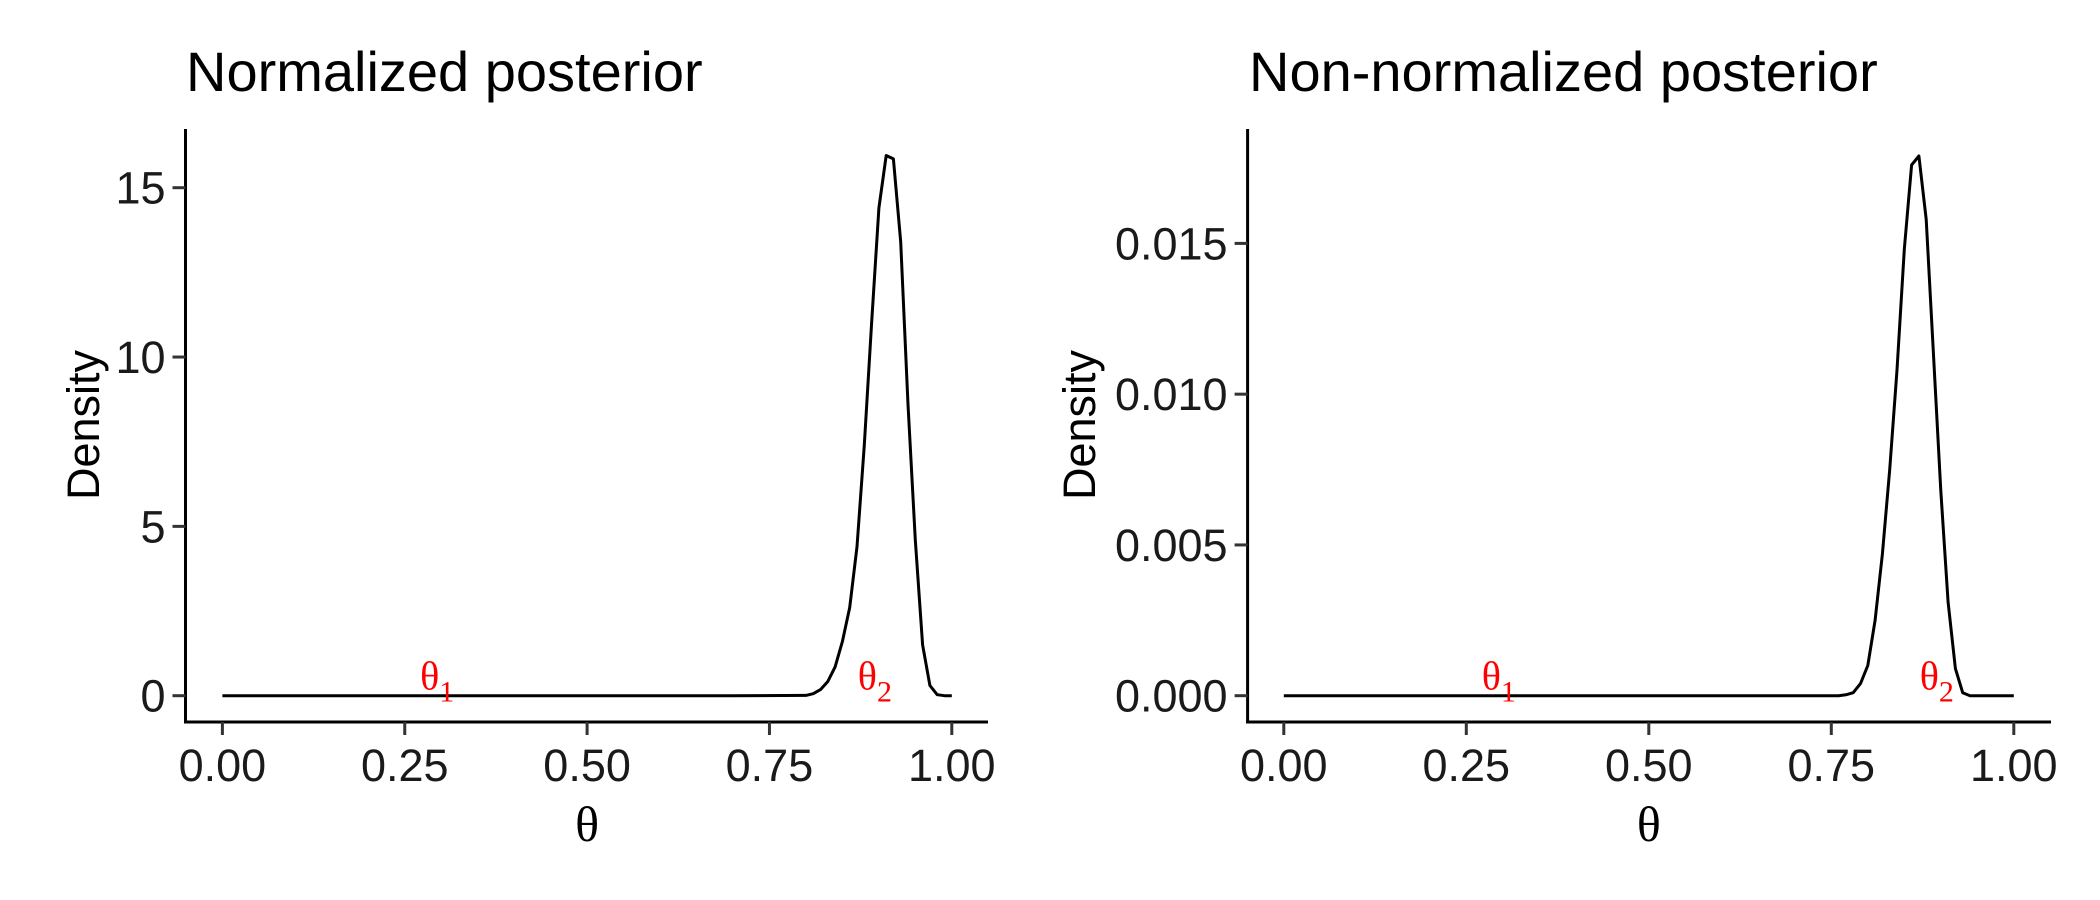  What do you see at coordinates (1563, 71) in the screenshot?
I see `chart-title: Non-normalized posterior` at bounding box center [1563, 71].